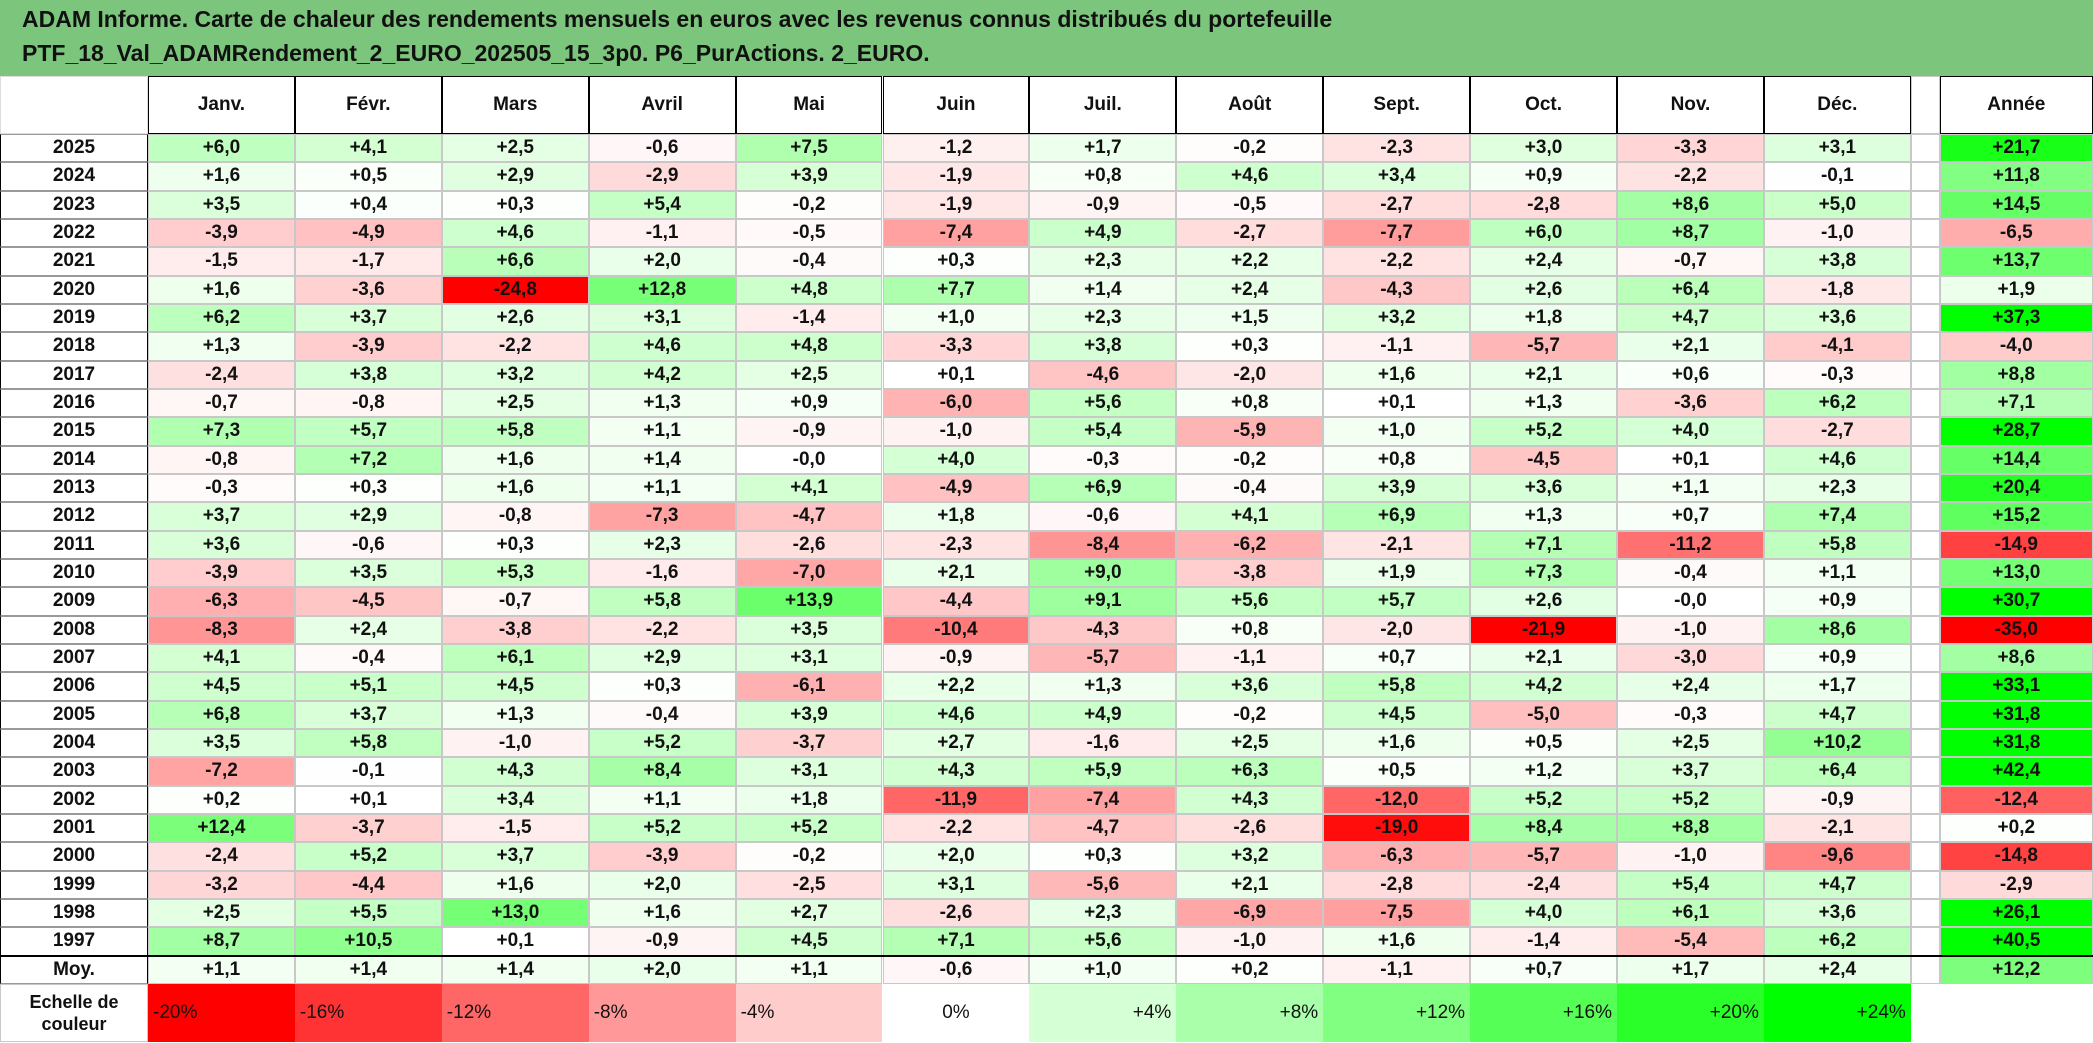 Image resolution: width=2093 pixels, height=1043 pixels. I want to click on row-label: 2011, so click(74, 544).